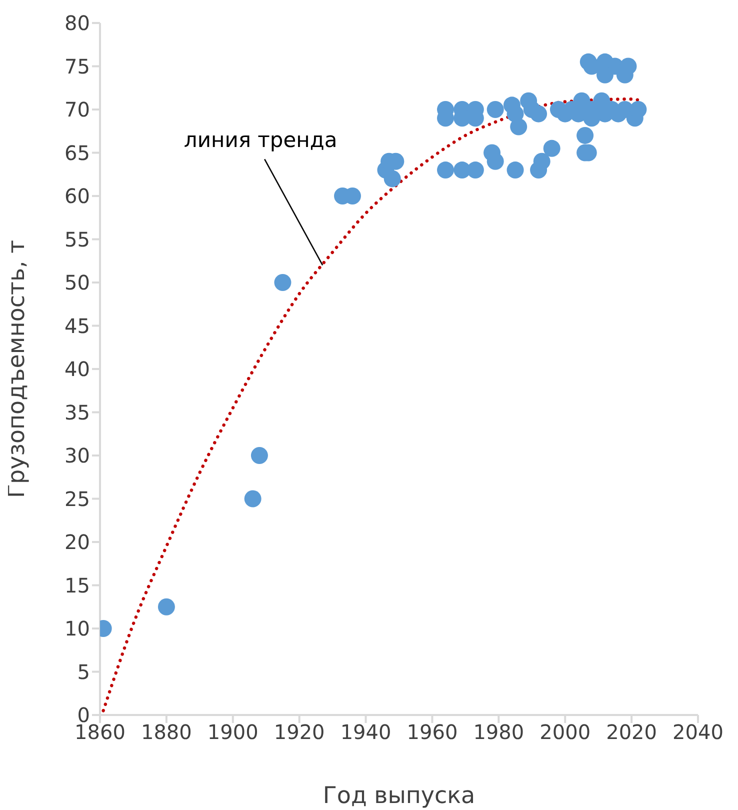  What do you see at coordinates (77, 456) in the screenshot?
I see `y-tick-label: 30` at bounding box center [77, 456].